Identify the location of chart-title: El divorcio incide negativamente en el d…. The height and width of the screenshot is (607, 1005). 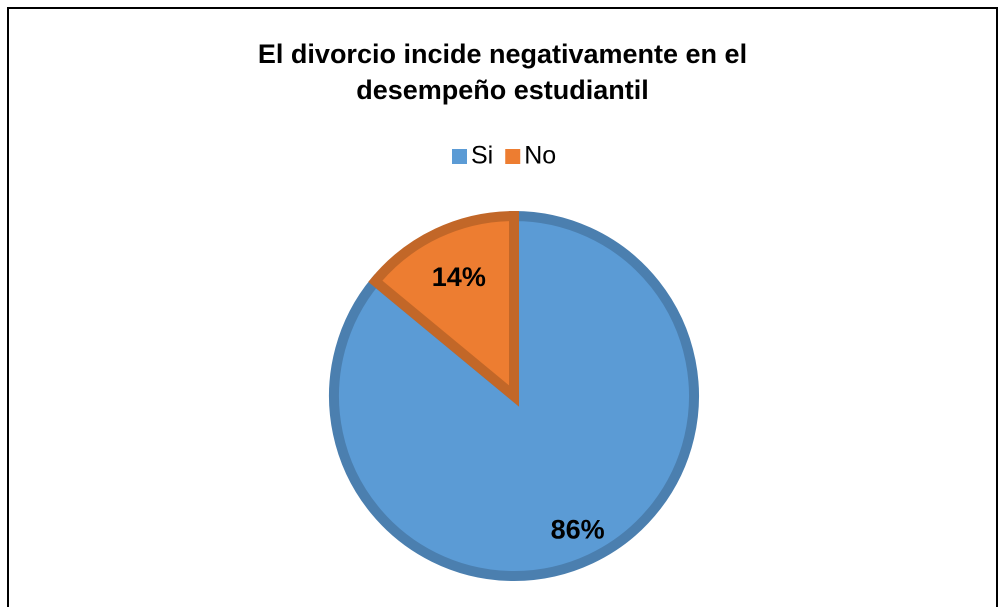
(502, 72).